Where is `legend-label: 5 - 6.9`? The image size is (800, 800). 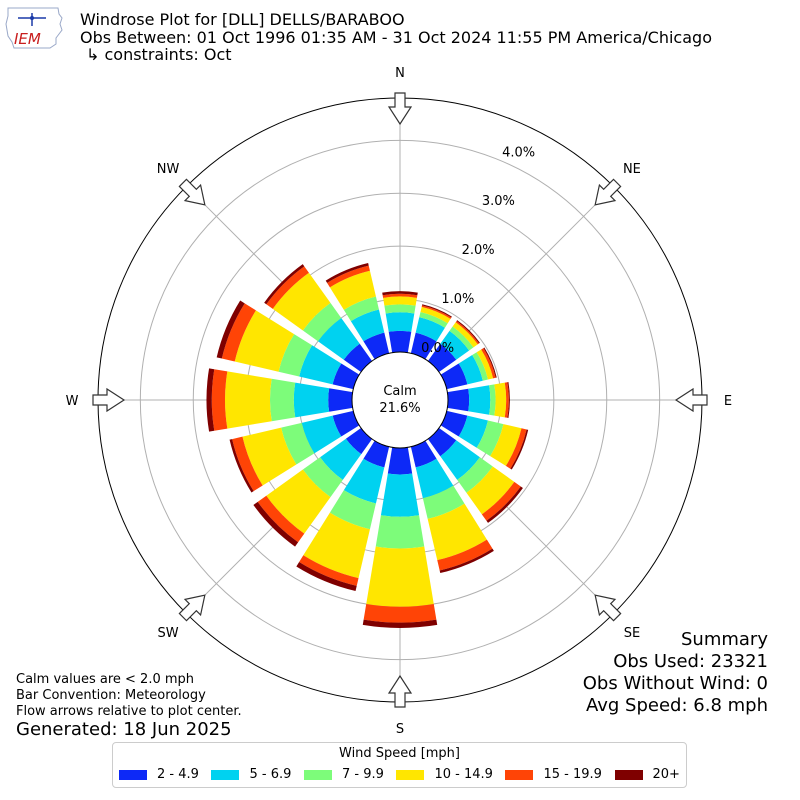 legend-label: 5 - 6.9 is located at coordinates (270, 774).